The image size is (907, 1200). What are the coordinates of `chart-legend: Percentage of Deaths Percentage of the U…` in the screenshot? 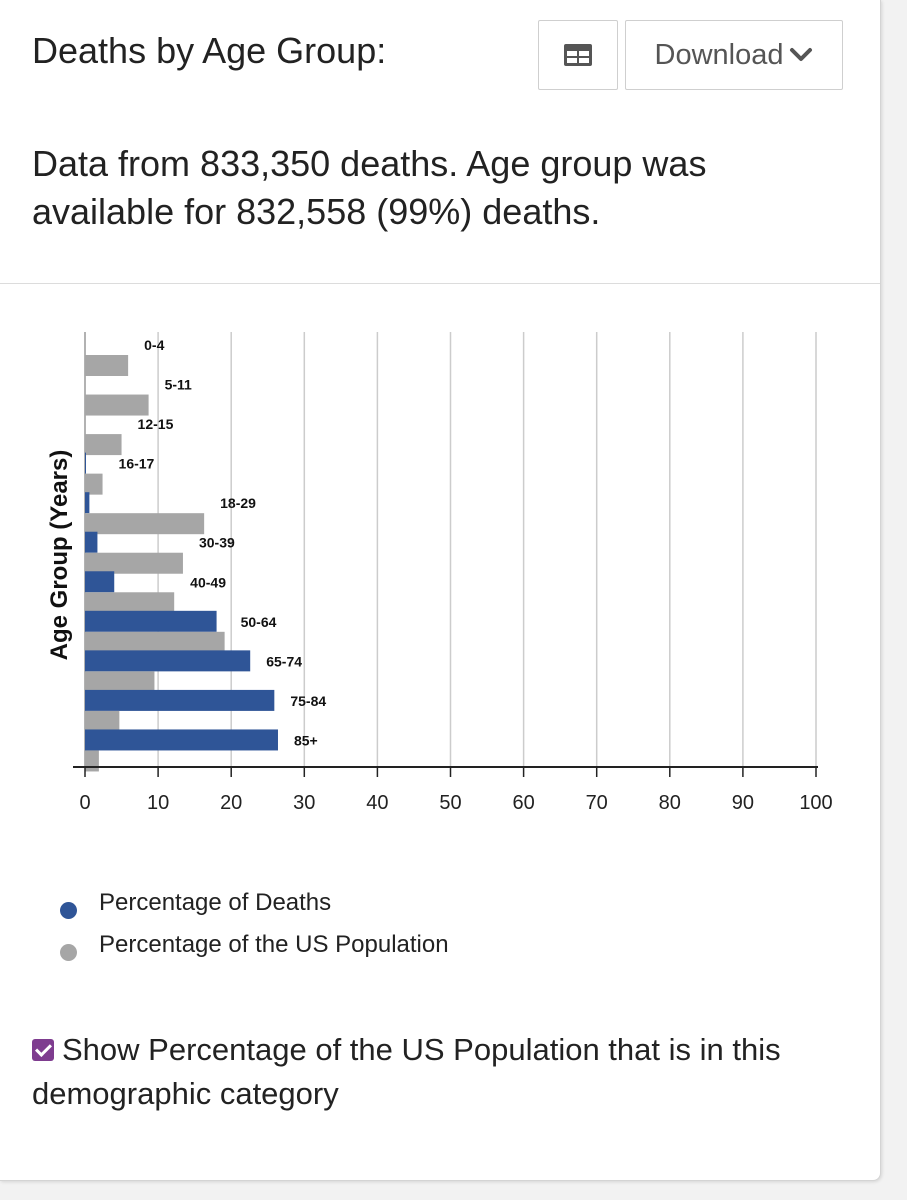 It's located at (254, 924).